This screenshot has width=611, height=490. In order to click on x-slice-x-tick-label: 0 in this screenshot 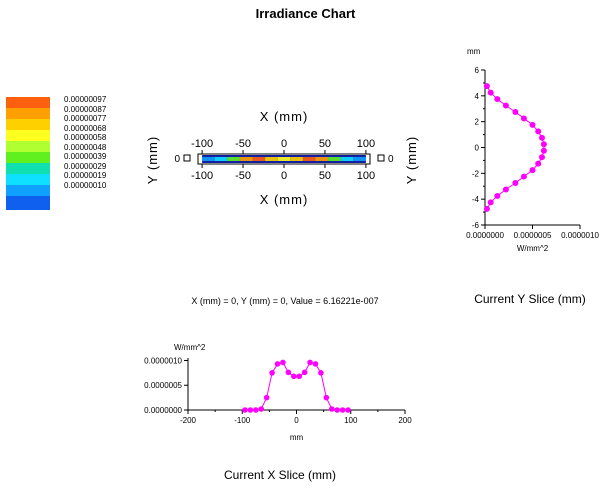, I will do `click(296, 420)`.